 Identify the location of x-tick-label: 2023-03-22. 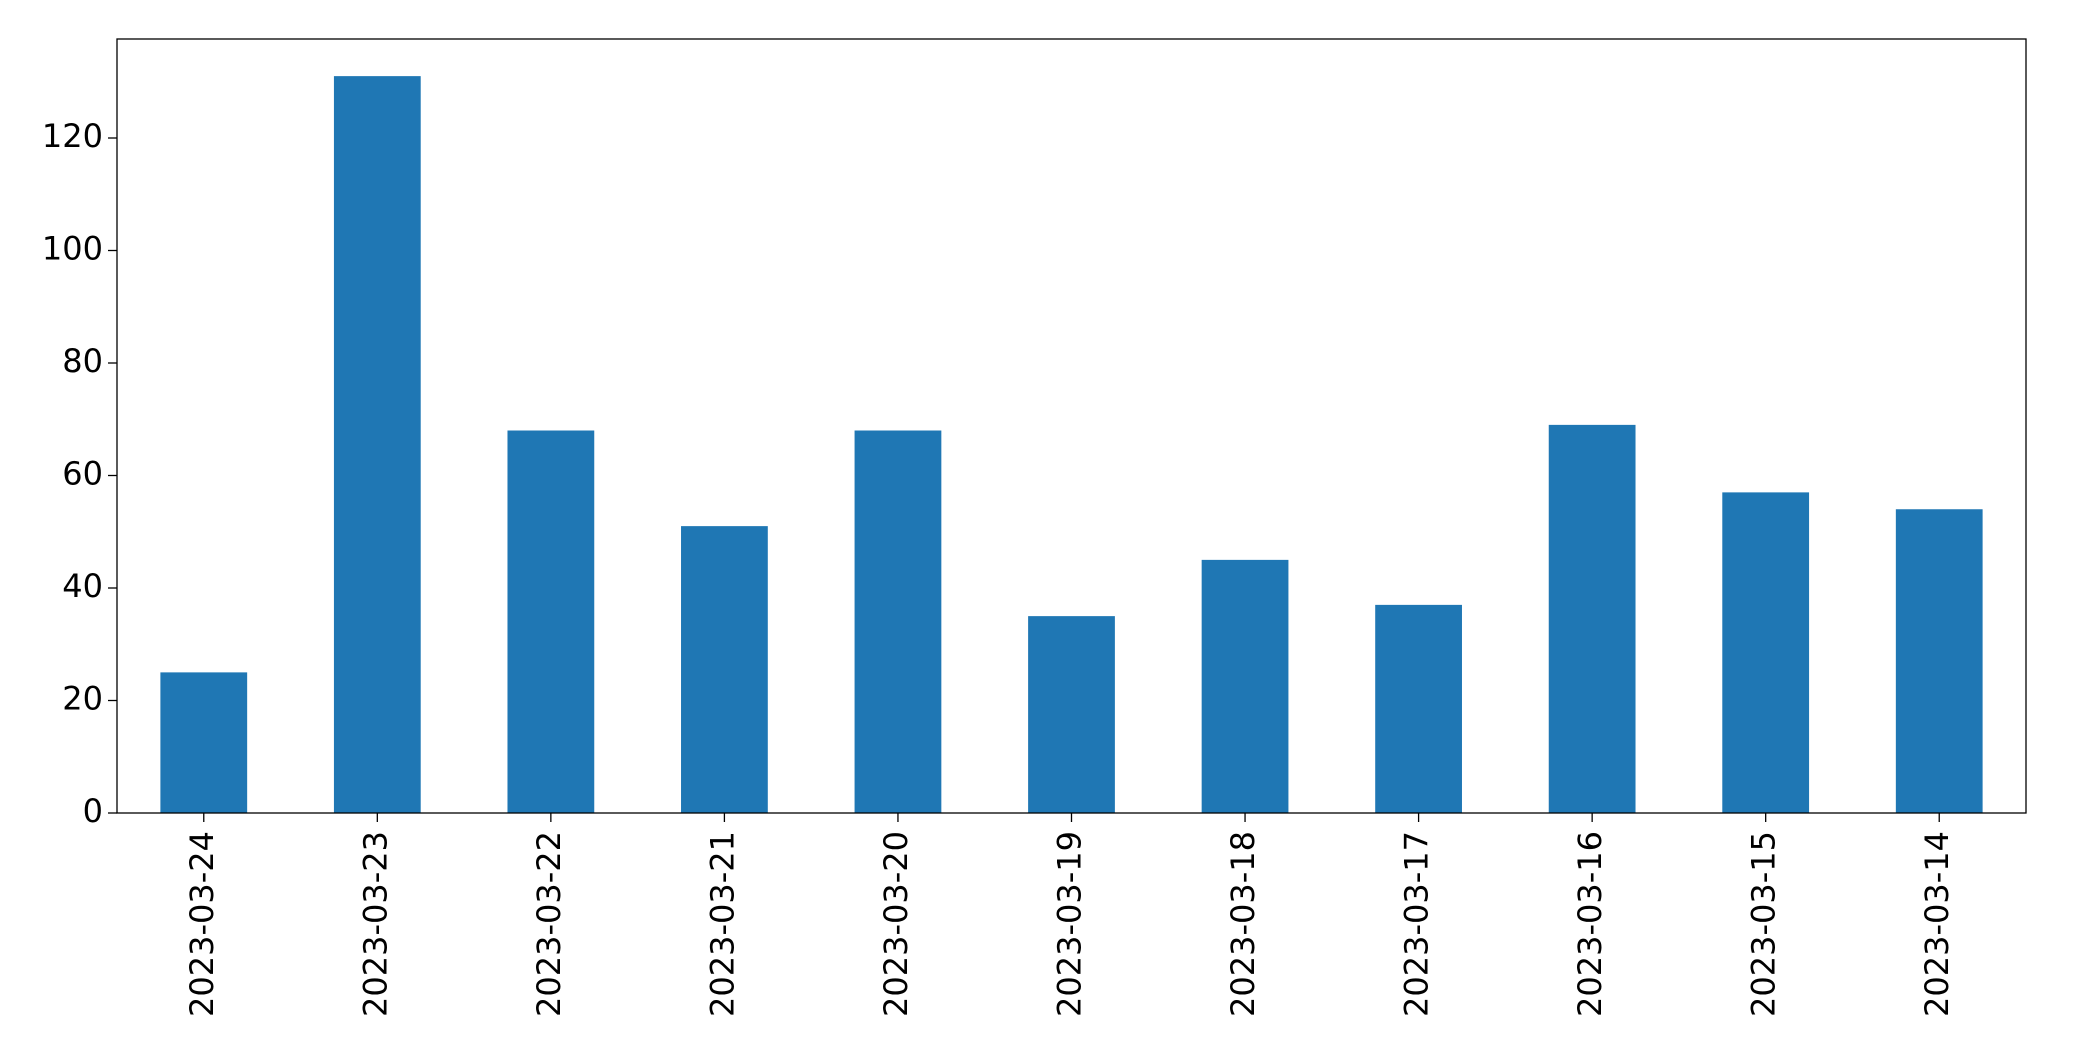
(549, 924).